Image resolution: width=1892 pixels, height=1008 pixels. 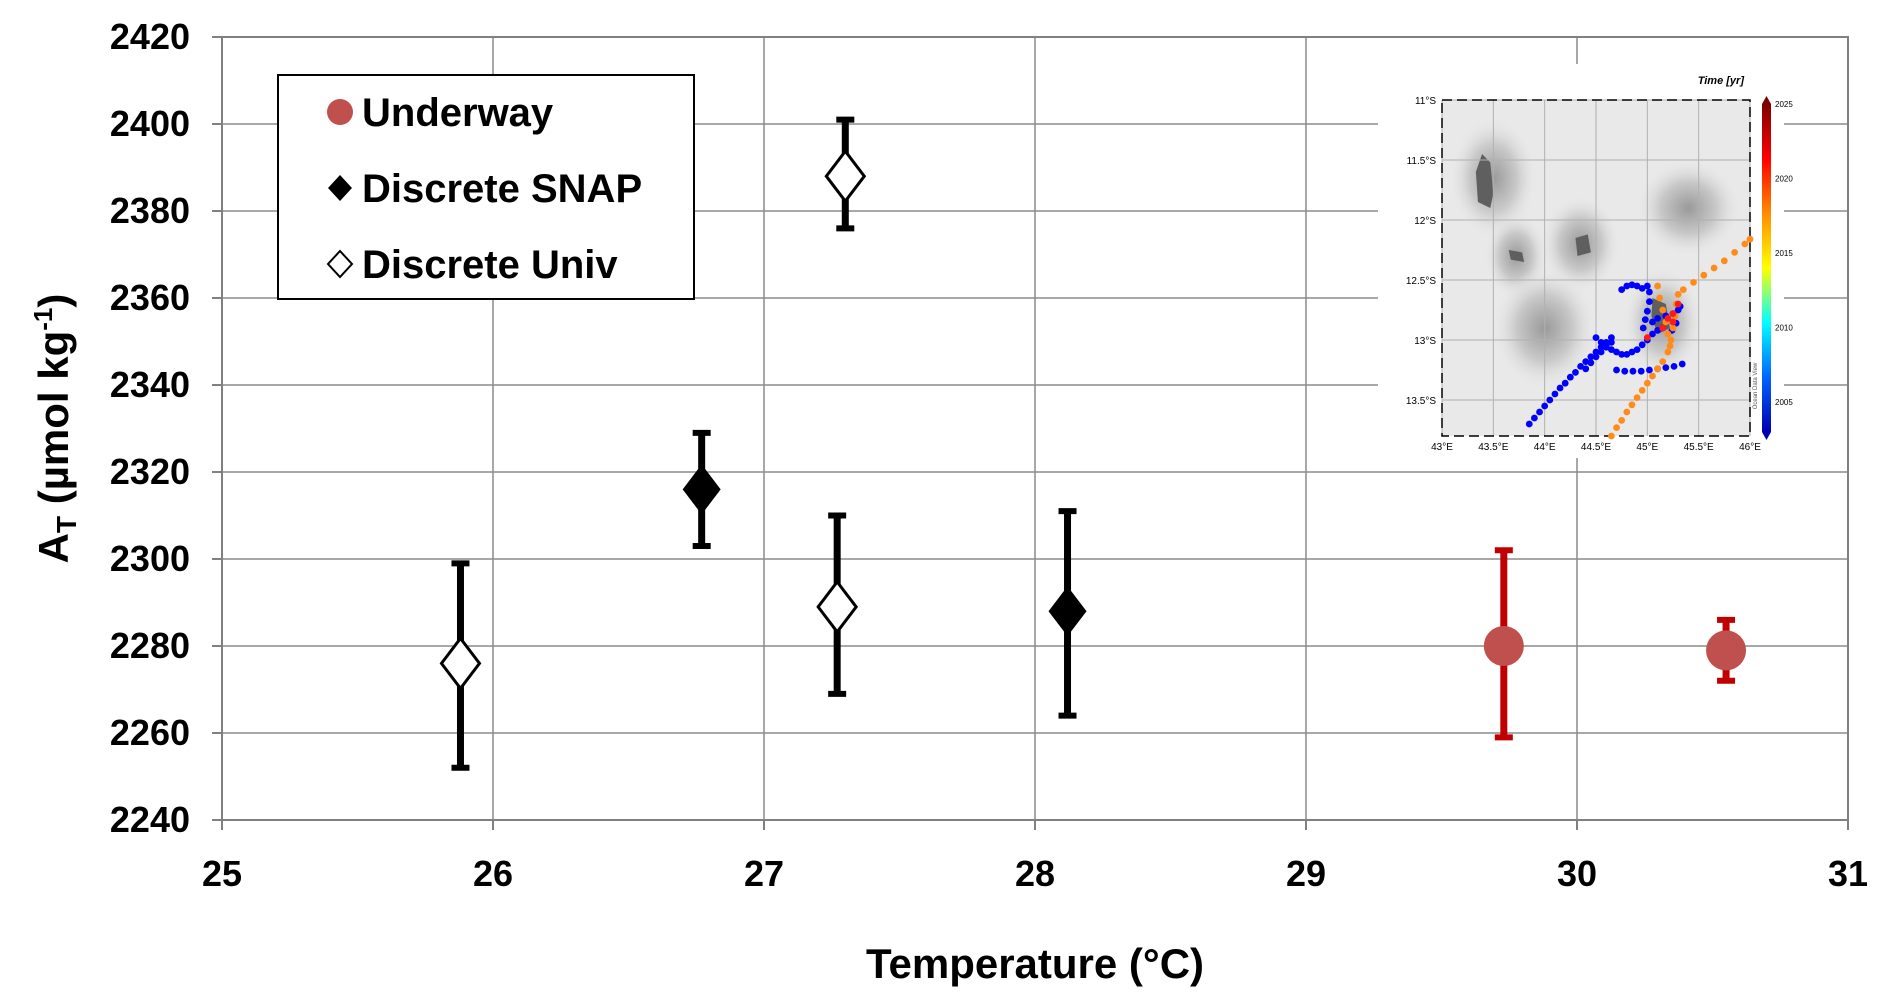 I want to click on x-tick-label: 30, so click(x=1577, y=873).